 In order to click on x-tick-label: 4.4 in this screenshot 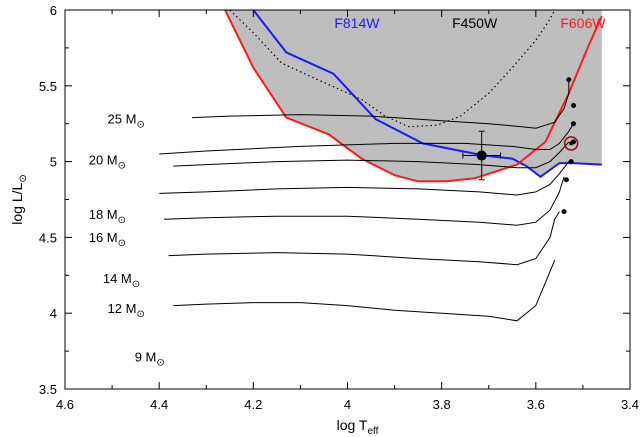, I will do `click(159, 404)`.